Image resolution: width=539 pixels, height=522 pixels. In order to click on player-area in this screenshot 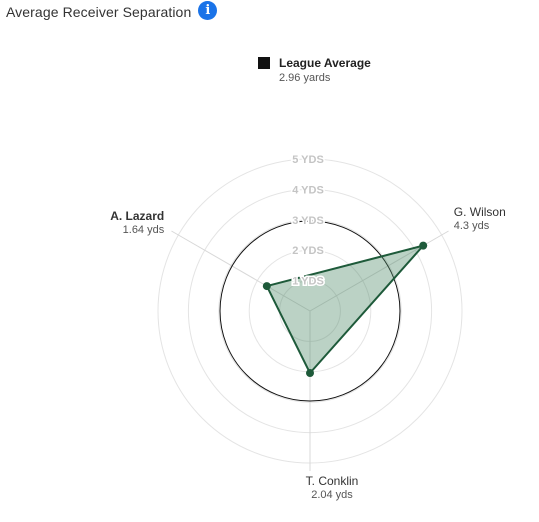, I will do `click(345, 309)`.